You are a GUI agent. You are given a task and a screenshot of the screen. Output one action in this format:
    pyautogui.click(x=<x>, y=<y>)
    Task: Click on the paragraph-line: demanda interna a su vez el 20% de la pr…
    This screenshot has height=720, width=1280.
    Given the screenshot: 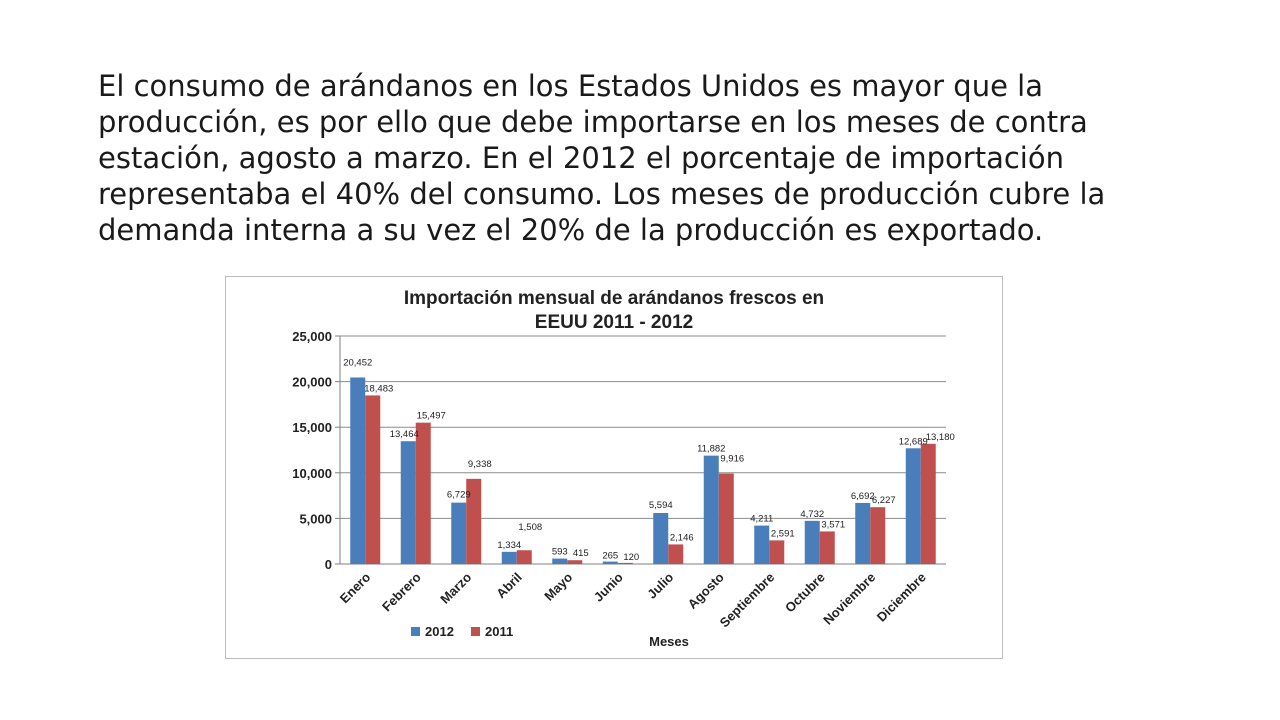 What is the action you would take?
    pyautogui.click(x=571, y=230)
    